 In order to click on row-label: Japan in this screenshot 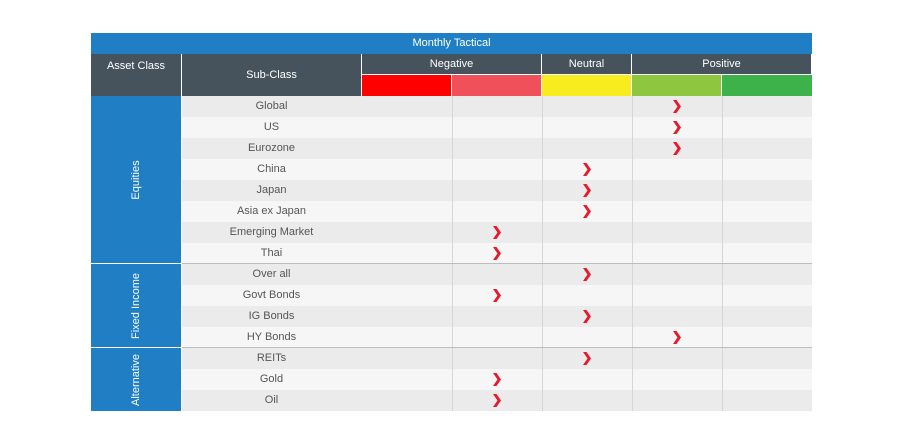, I will do `click(271, 190)`.